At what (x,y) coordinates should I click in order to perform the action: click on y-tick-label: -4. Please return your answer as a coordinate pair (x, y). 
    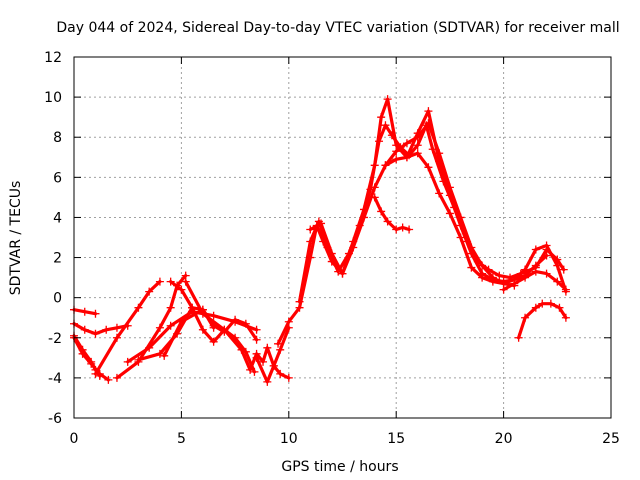
    Looking at the image, I should click on (55, 379).